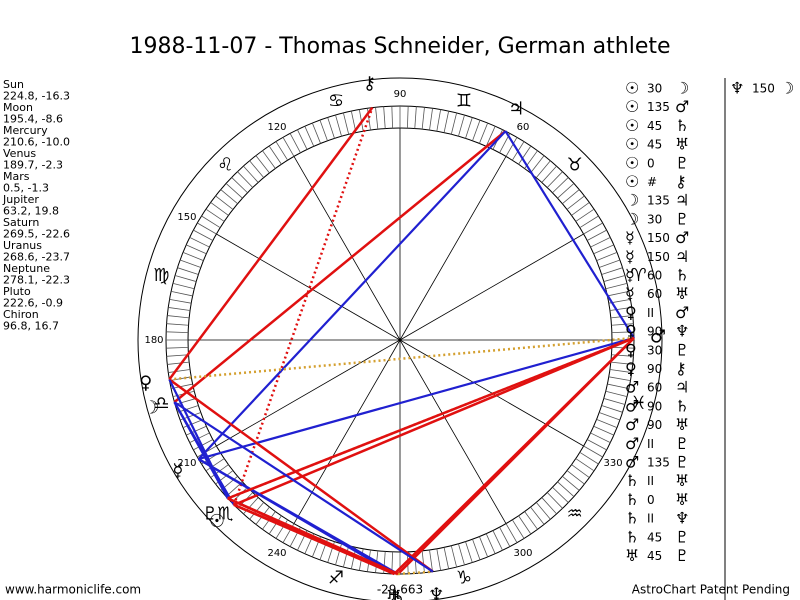 The width and height of the screenshot is (800, 600). What do you see at coordinates (186, 217) in the screenshot?
I see `degree-label: 150` at bounding box center [186, 217].